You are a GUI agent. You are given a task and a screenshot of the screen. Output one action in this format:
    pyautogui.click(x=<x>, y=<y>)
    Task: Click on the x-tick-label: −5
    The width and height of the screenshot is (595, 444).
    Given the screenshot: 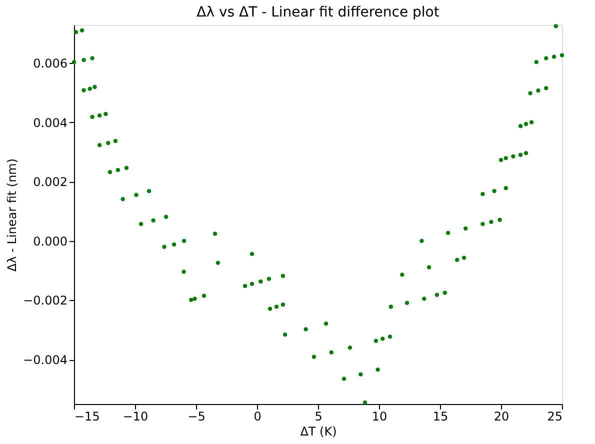 What is the action you would take?
    pyautogui.click(x=197, y=417)
    